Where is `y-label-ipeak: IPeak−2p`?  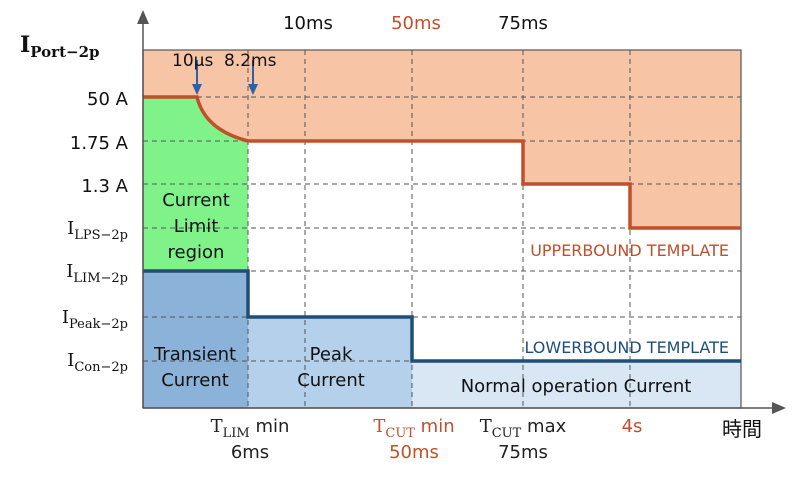 y-label-ipeak: IPeak−2p is located at coordinates (95, 319).